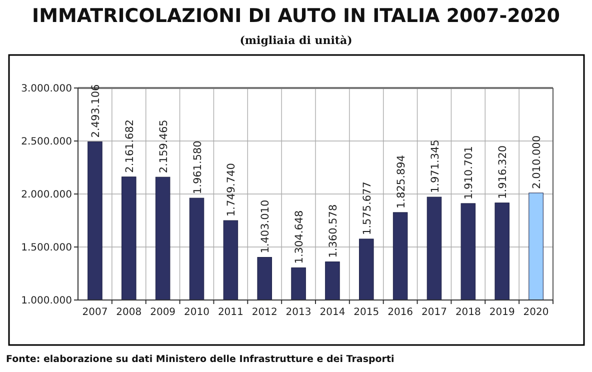 This screenshot has height=372, width=592. Describe the element at coordinates (46, 301) in the screenshot. I see `y-tick-label: 1.000.000` at that location.